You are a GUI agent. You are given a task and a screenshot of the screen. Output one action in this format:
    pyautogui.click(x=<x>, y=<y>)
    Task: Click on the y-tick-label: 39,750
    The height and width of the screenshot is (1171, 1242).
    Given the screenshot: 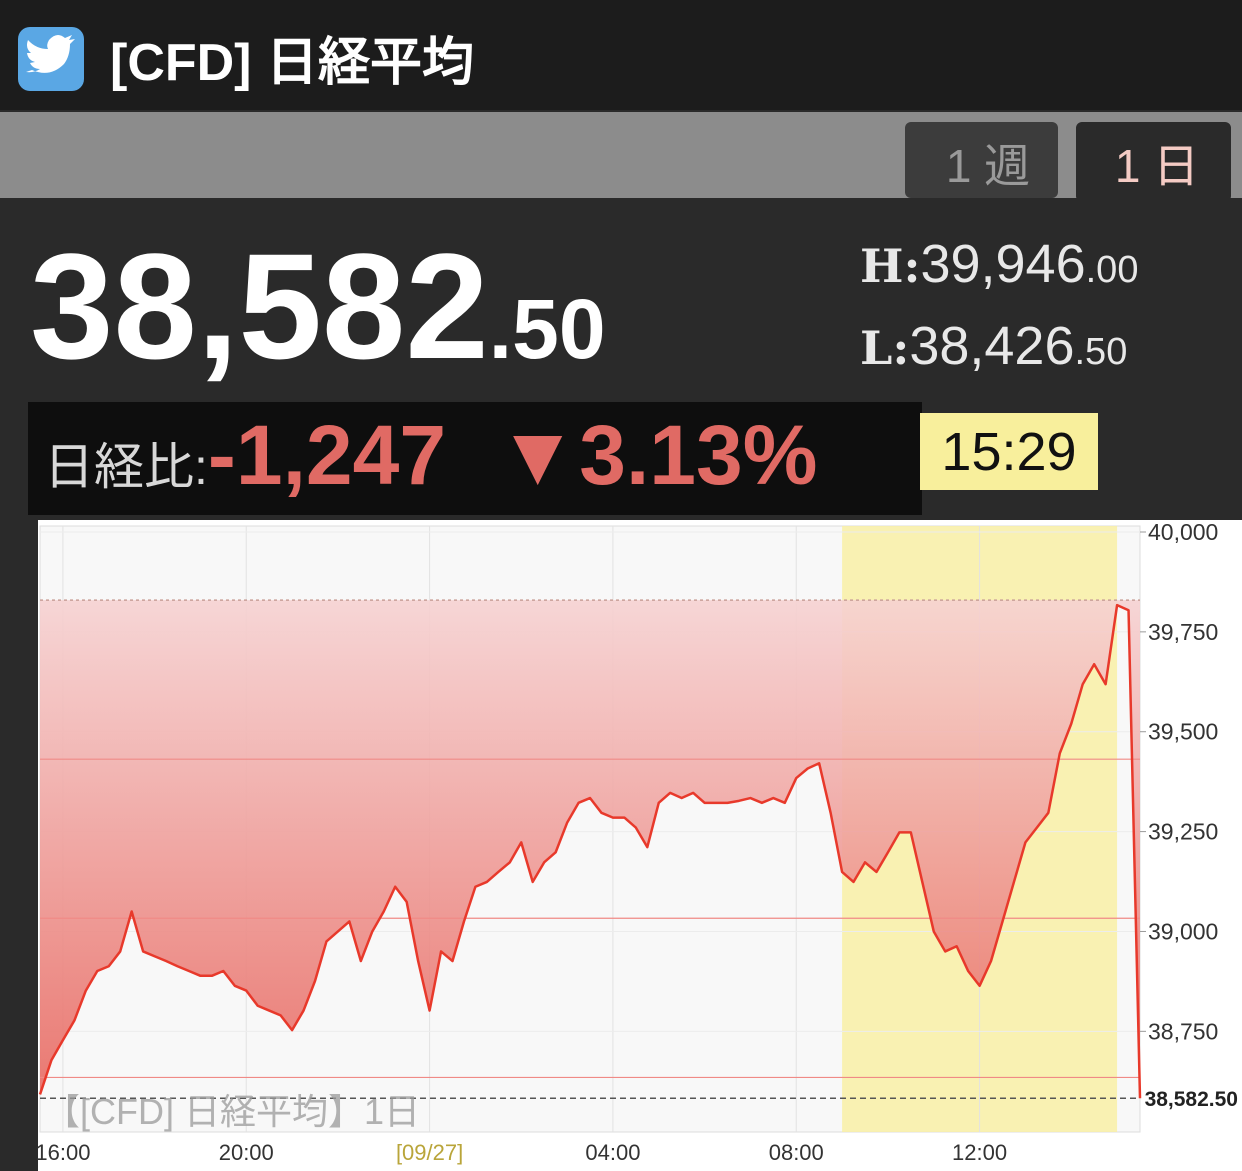 What is the action you would take?
    pyautogui.click(x=1183, y=632)
    